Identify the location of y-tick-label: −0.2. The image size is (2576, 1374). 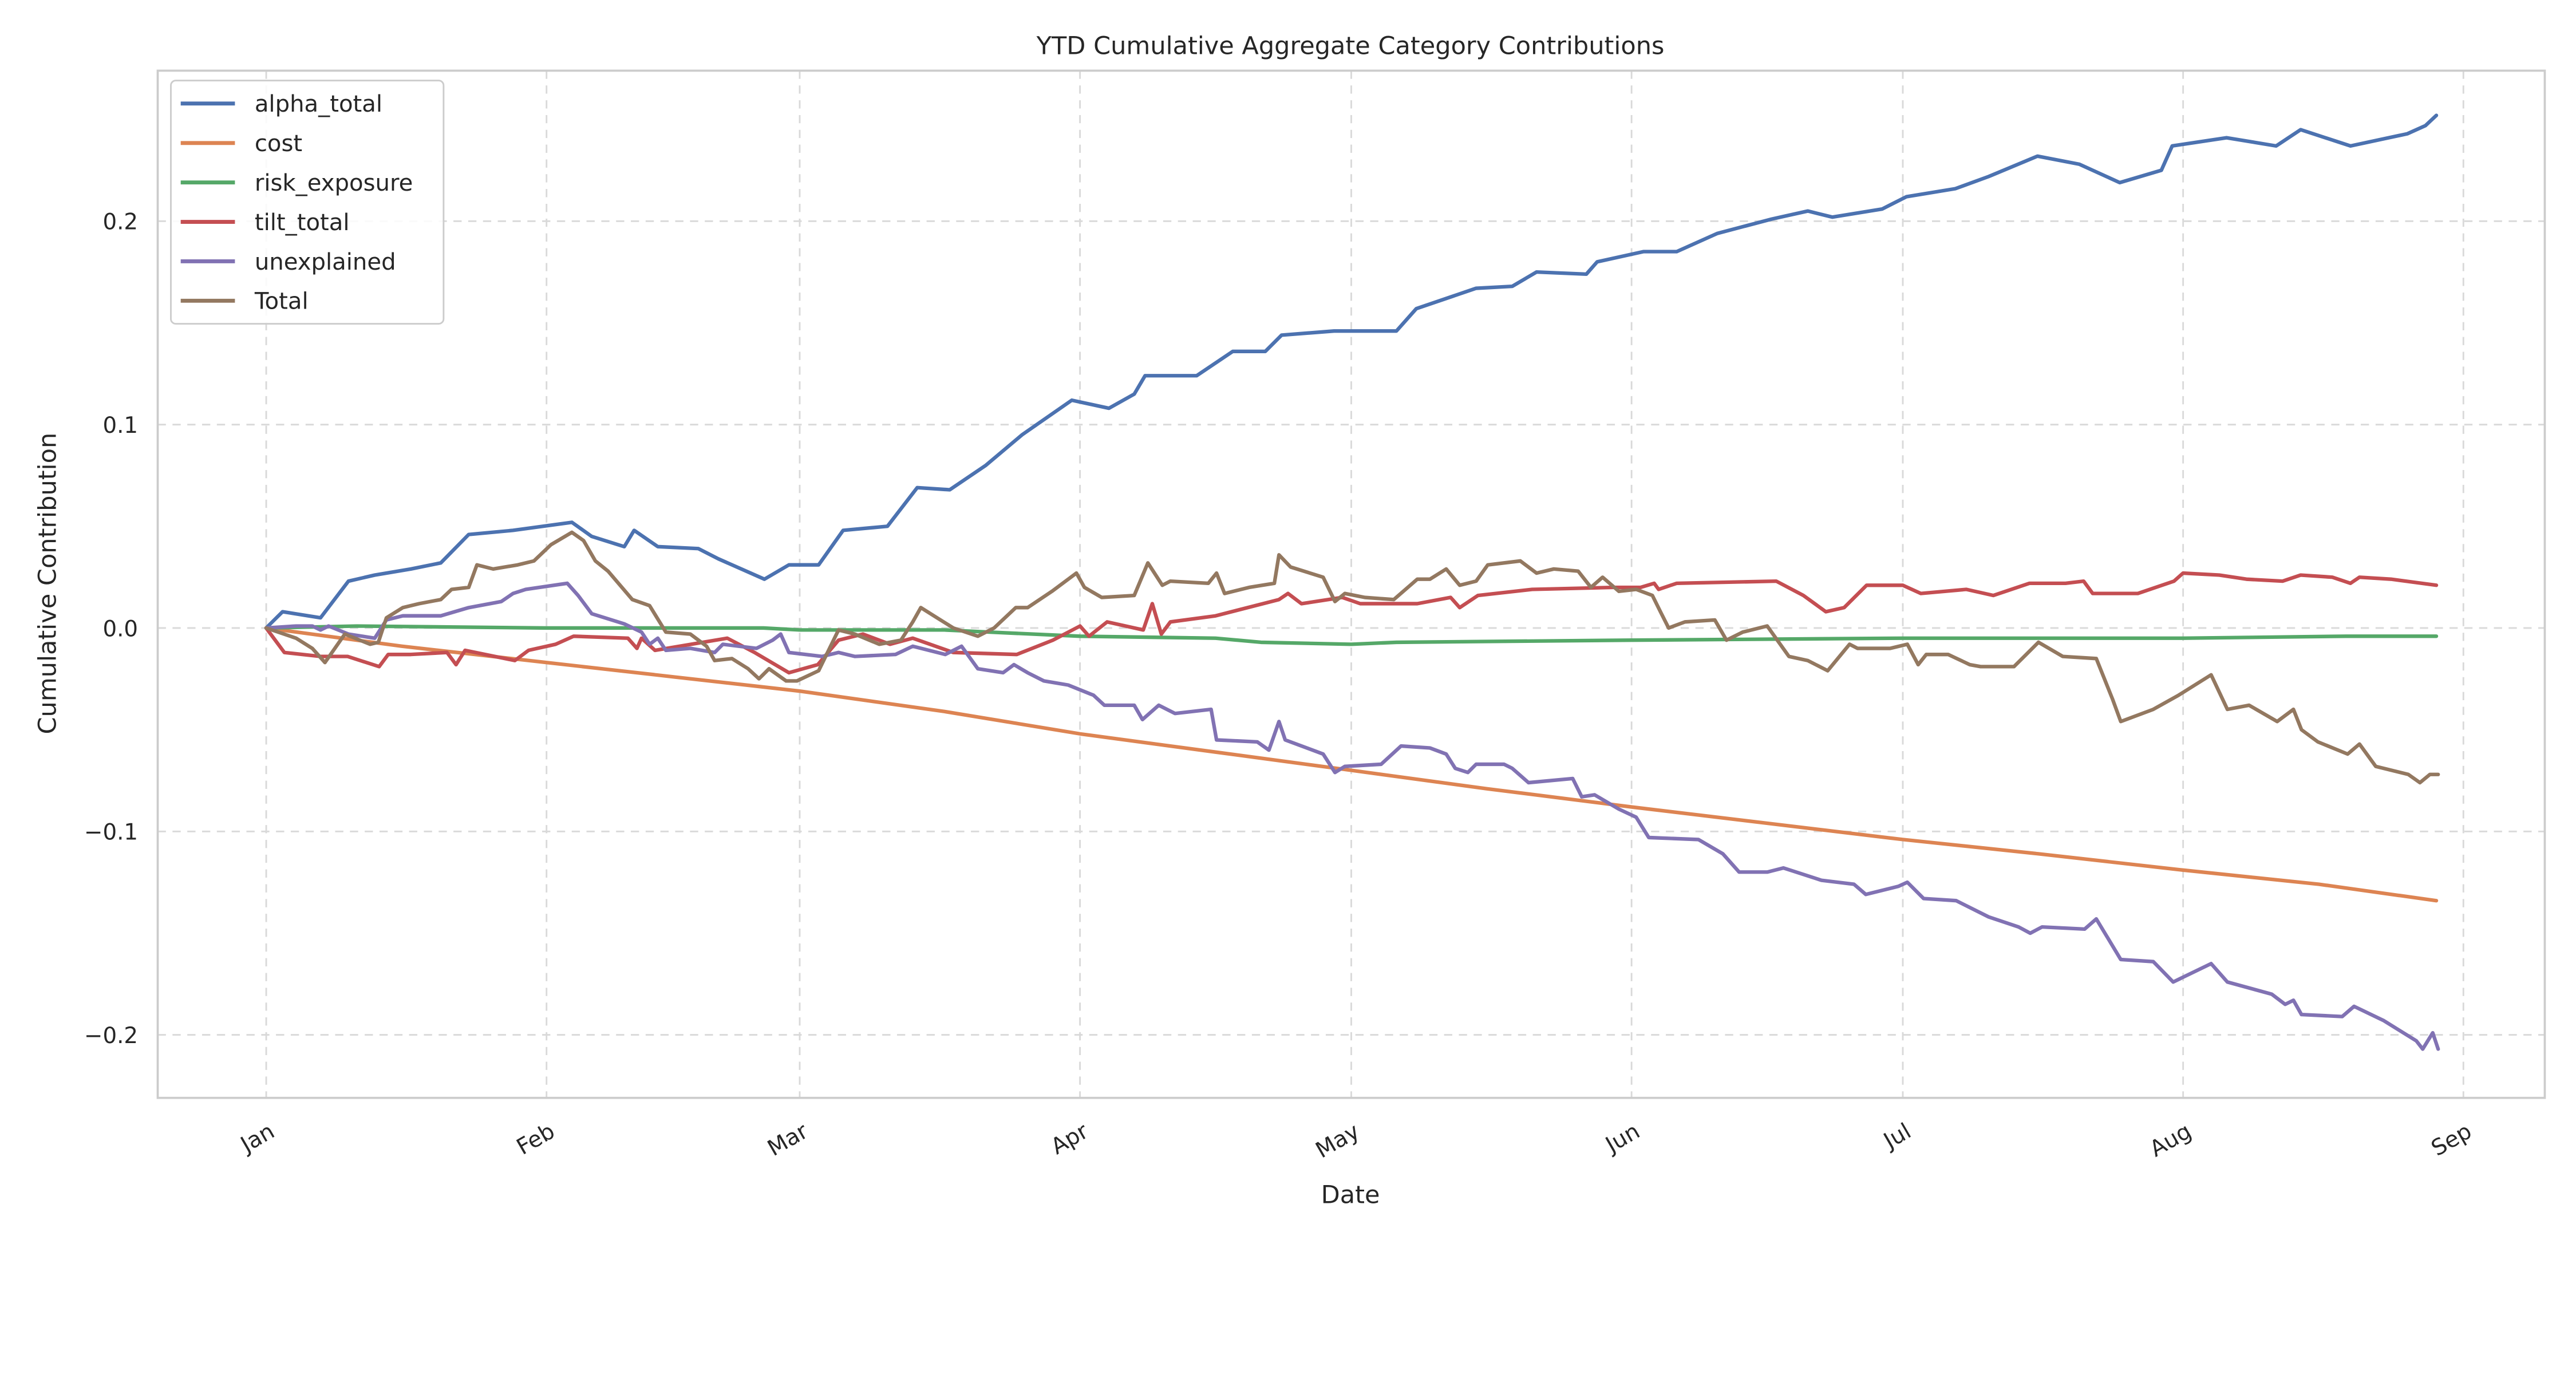
(111, 1036).